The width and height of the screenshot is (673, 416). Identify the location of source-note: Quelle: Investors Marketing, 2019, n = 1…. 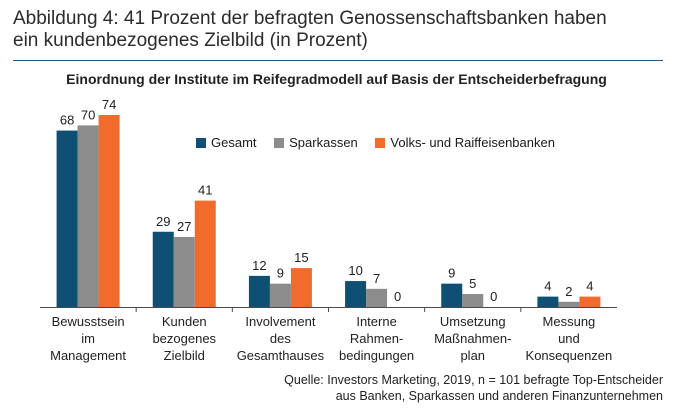
(473, 388).